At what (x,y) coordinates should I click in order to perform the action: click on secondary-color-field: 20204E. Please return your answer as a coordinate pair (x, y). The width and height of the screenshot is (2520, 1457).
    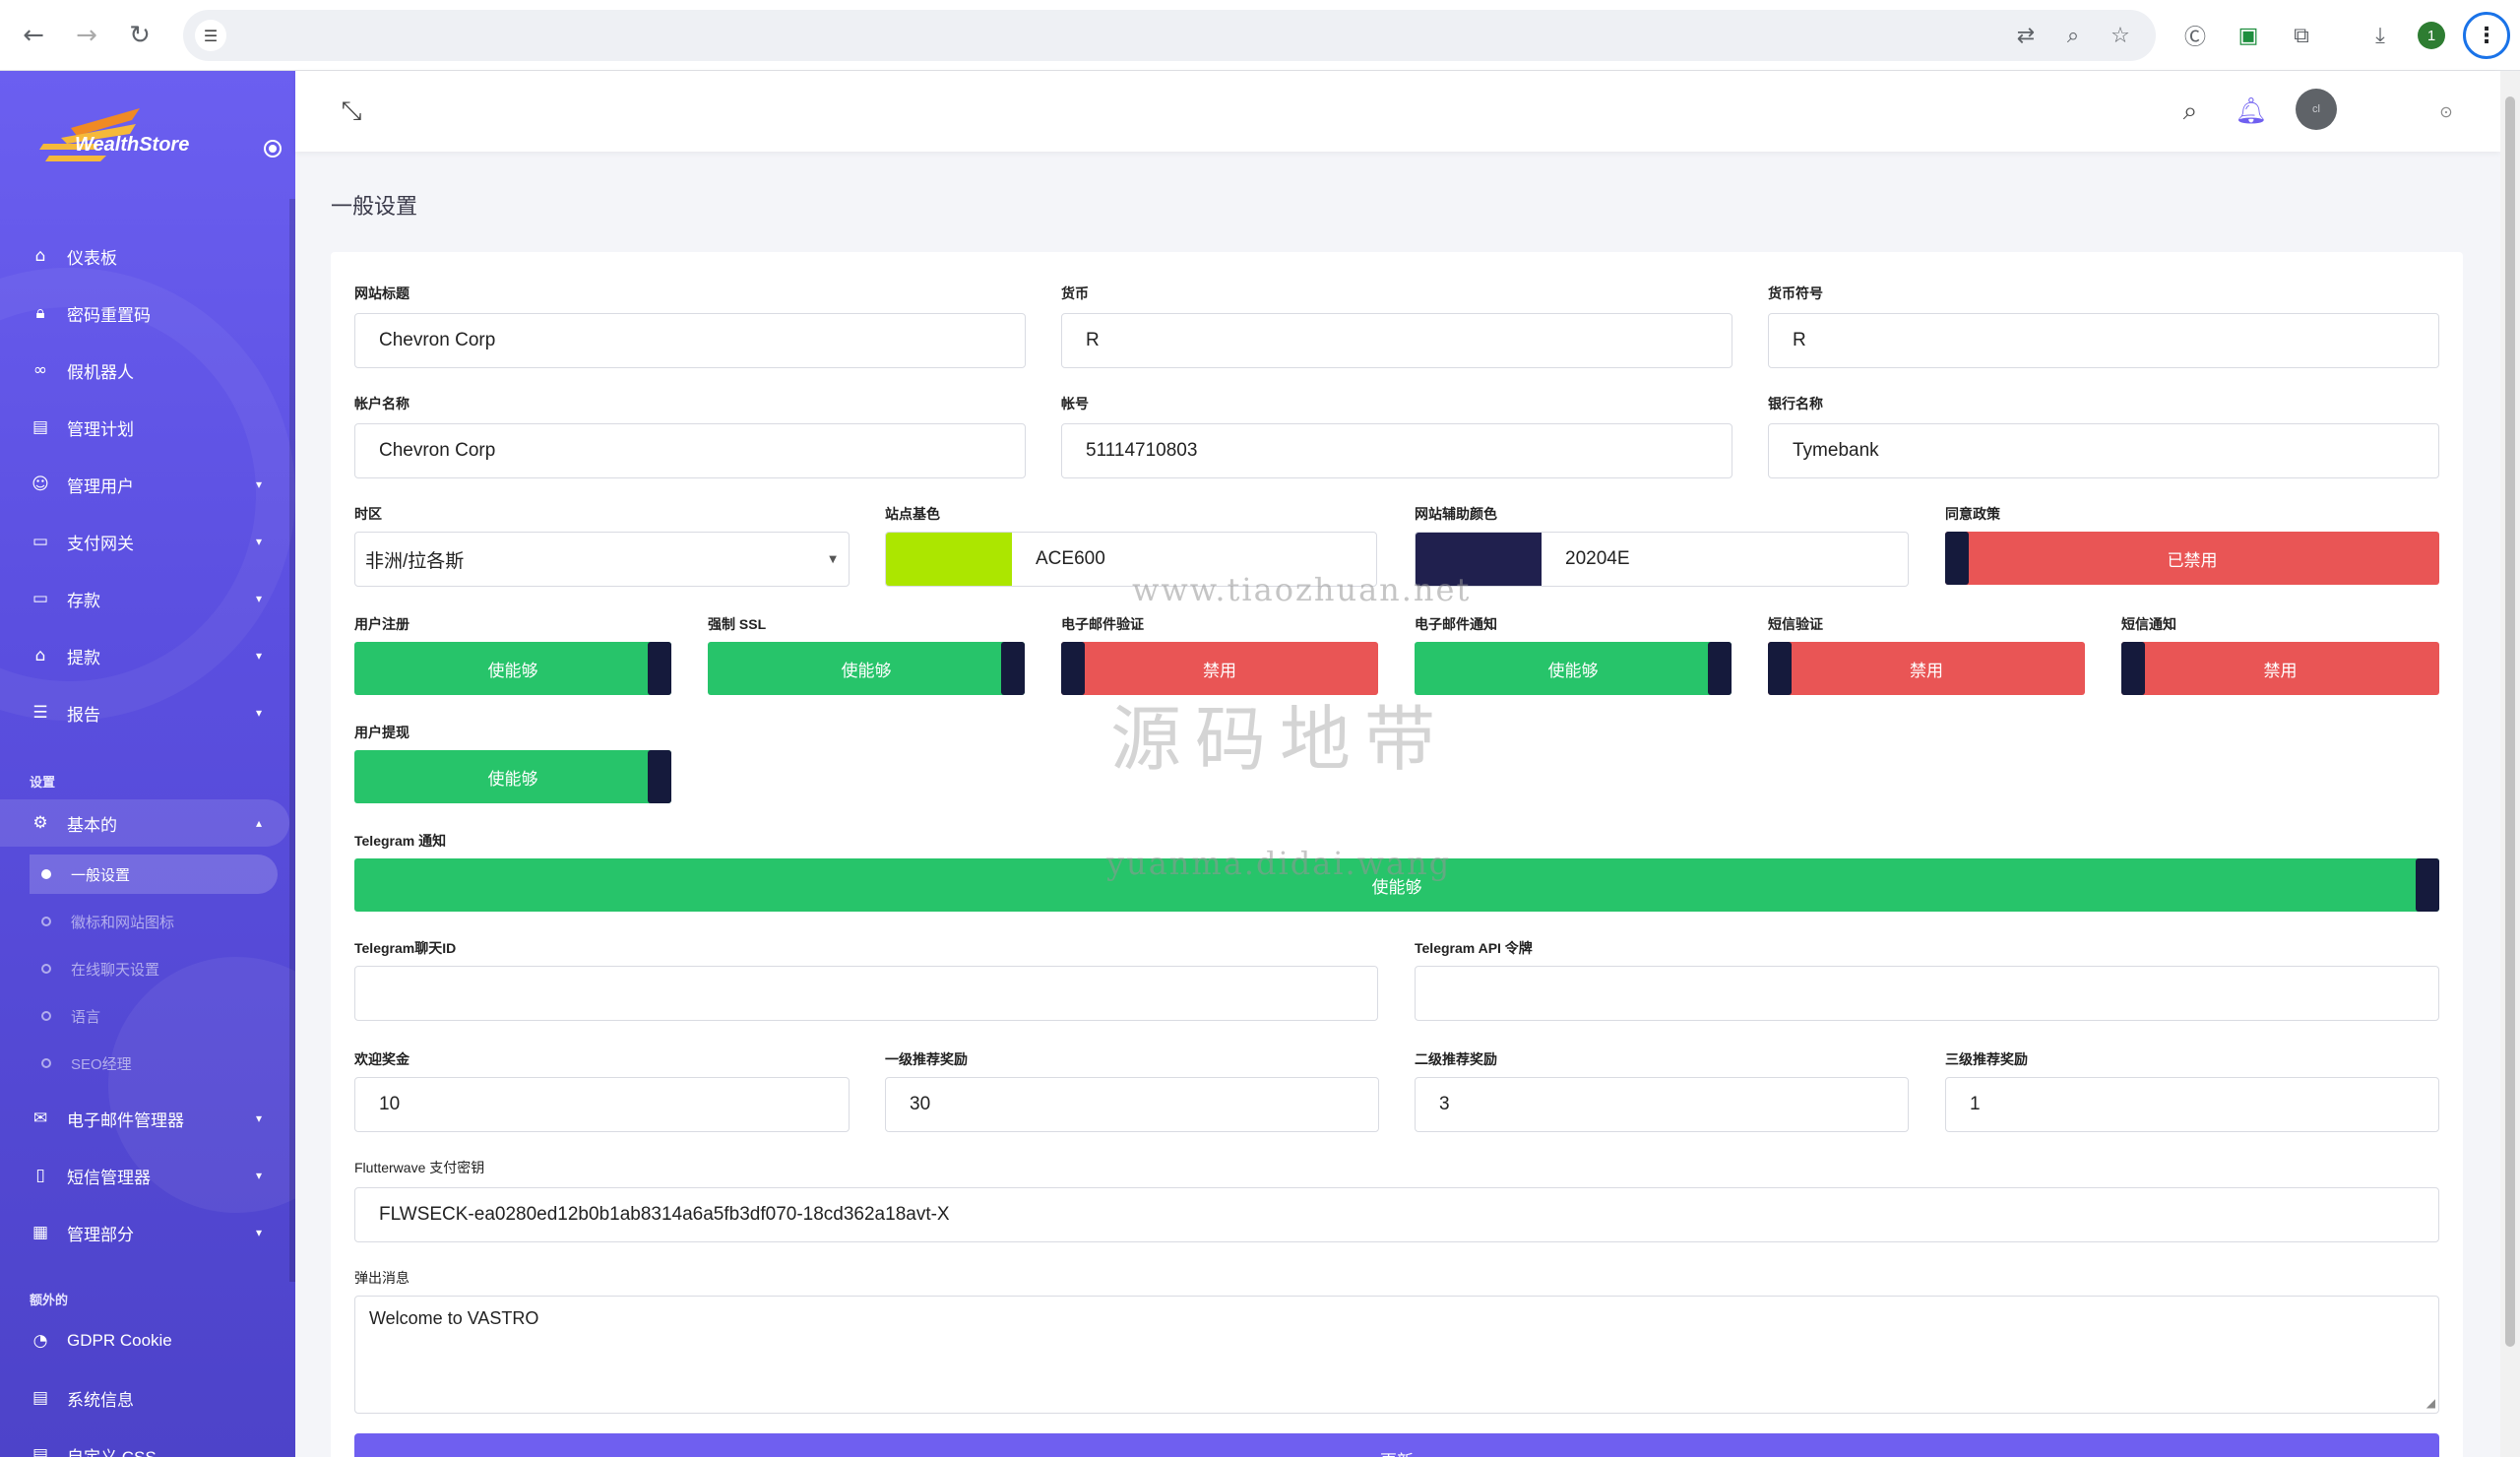
    Looking at the image, I should click on (1662, 559).